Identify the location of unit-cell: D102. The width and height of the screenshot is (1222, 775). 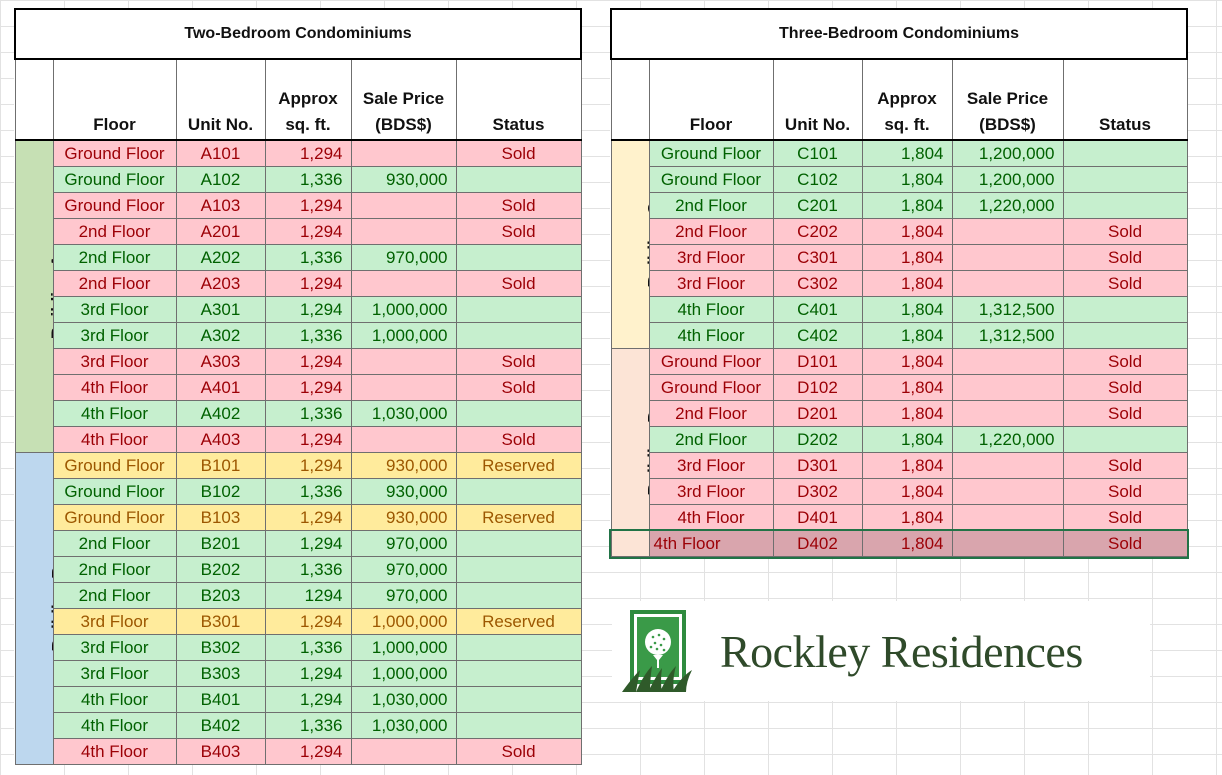
(817, 387).